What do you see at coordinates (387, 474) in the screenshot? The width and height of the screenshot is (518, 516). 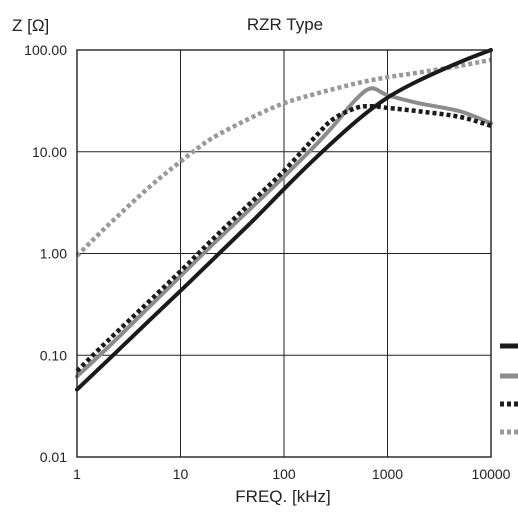 I see `x-tick-label: 1000` at bounding box center [387, 474].